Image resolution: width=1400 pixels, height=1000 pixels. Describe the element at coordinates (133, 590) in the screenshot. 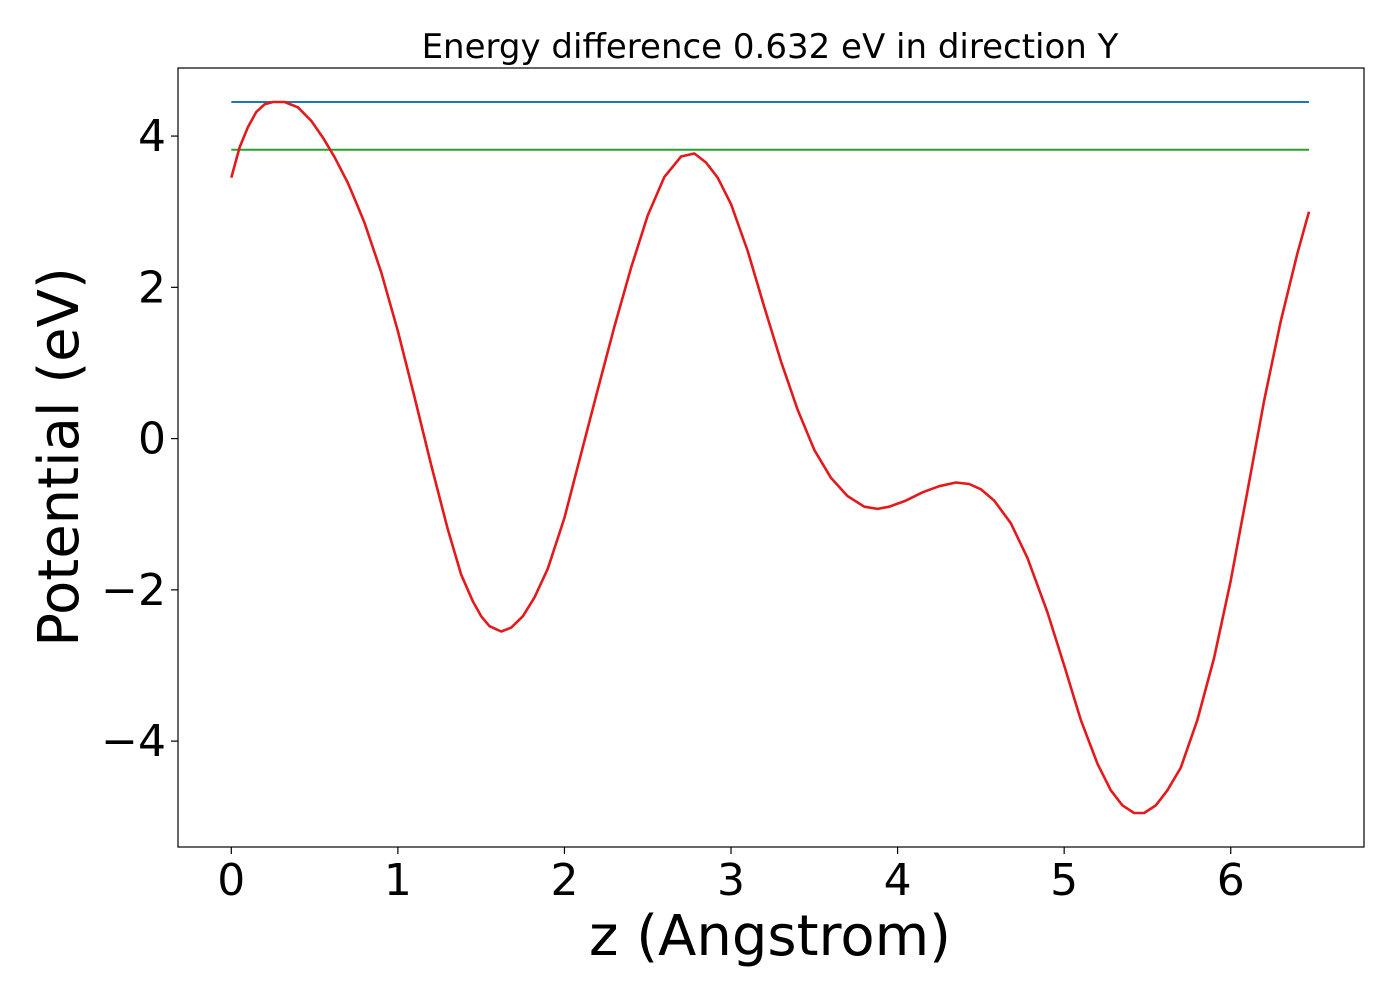

I see `y-tick-label: −2` at that location.